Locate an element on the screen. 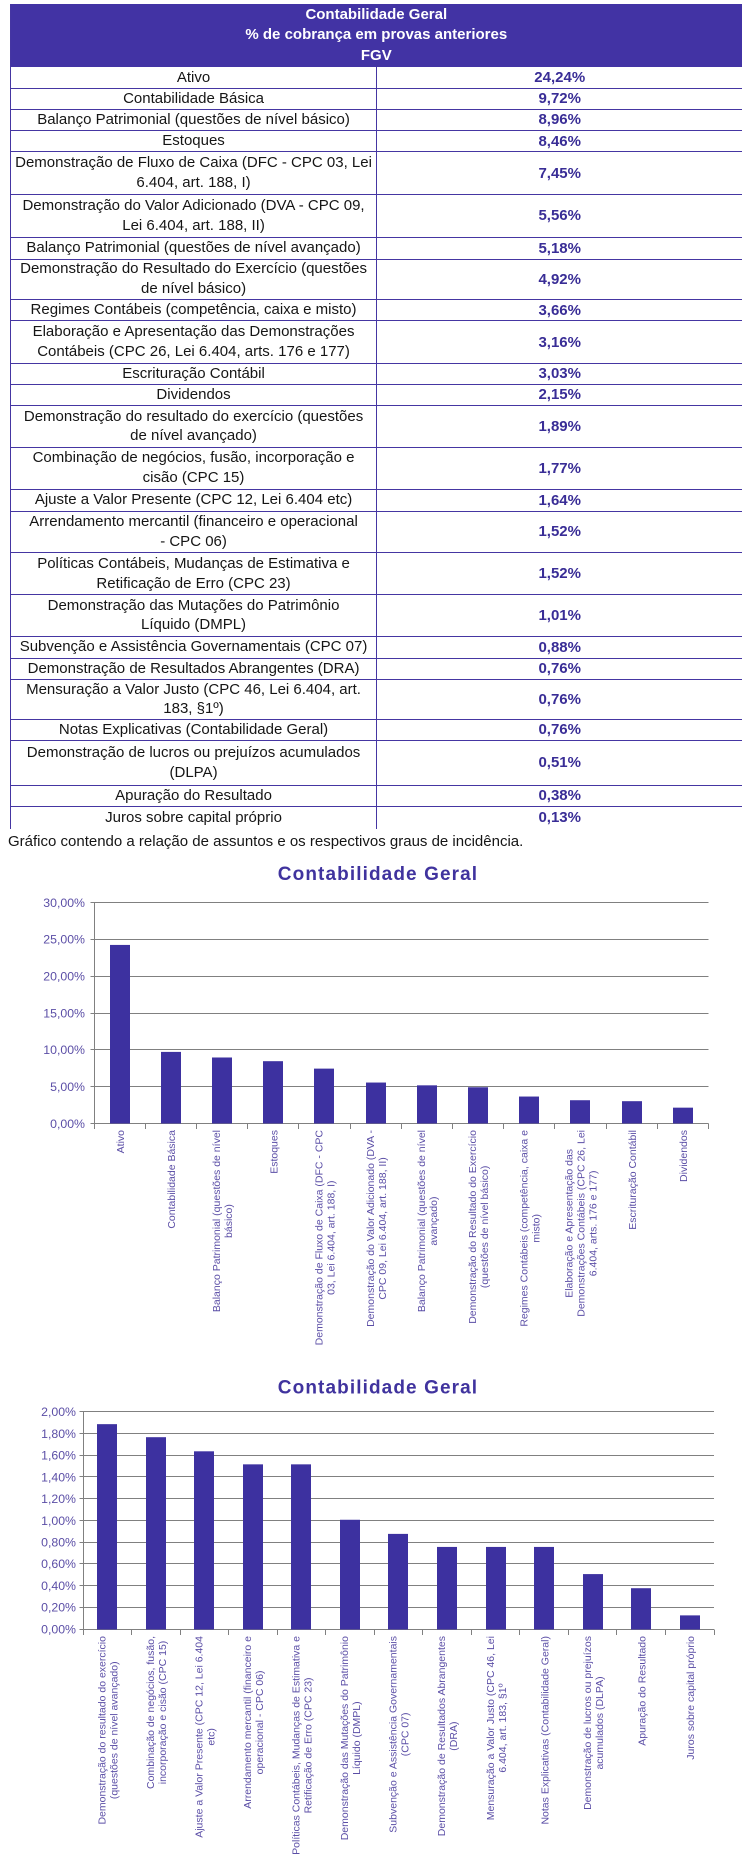  svg-text: Líquido (DMPL) is located at coordinates (357, 1738).